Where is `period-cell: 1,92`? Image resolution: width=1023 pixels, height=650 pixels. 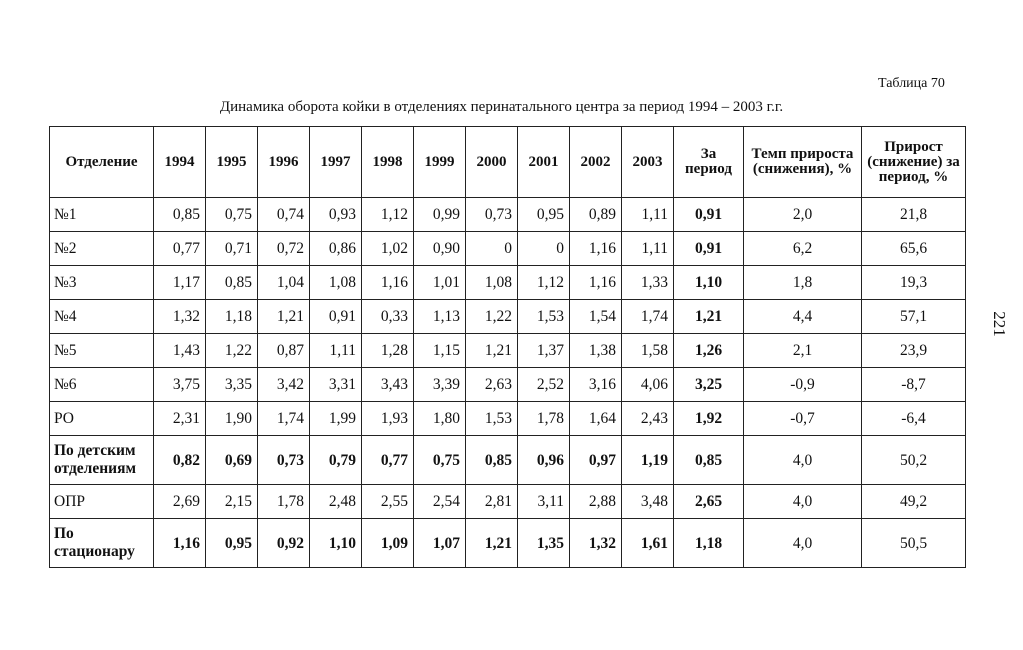 period-cell: 1,92 is located at coordinates (708, 418).